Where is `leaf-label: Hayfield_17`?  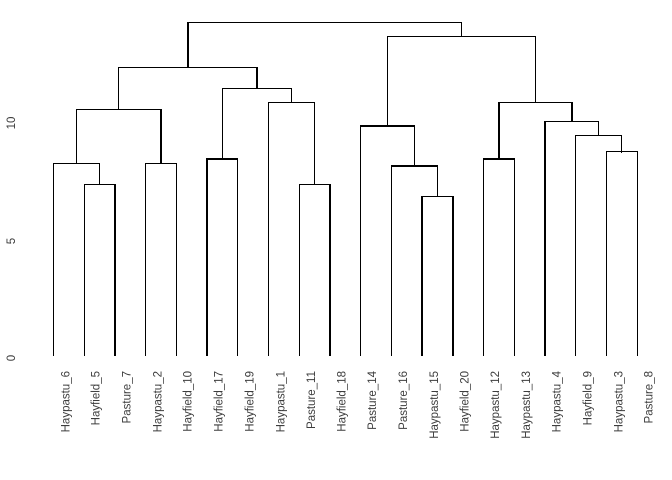 leaf-label: Hayfield_17 is located at coordinates (219, 401).